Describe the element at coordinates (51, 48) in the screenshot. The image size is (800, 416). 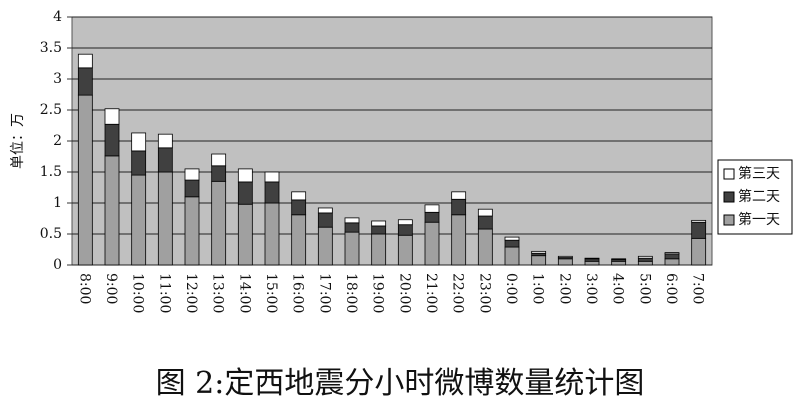
I see `y-tick-label: 3.5` at that location.